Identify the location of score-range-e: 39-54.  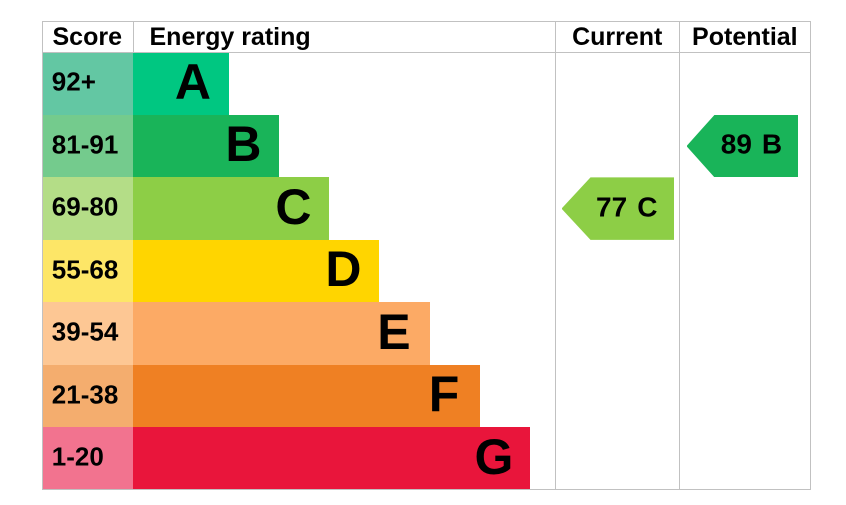
(88, 333).